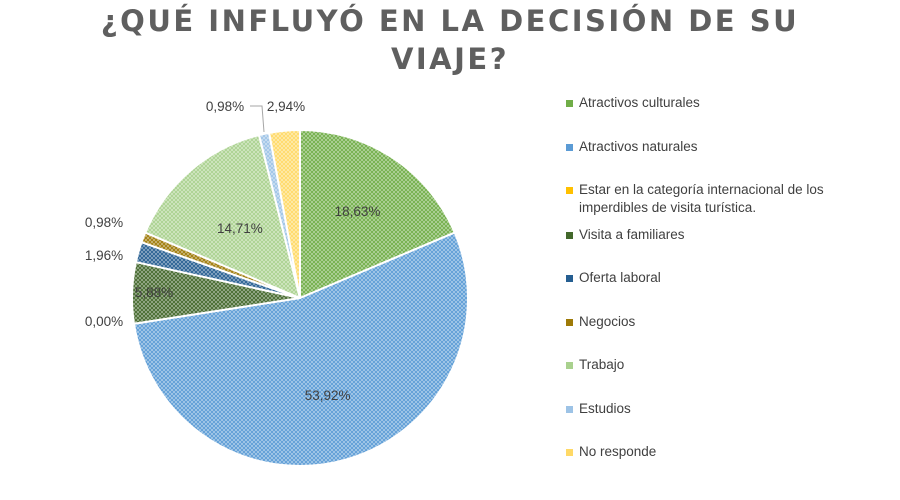 The height and width of the screenshot is (500, 900). I want to click on legend-item-oferta-laboral: Oferta laboral, so click(716, 278).